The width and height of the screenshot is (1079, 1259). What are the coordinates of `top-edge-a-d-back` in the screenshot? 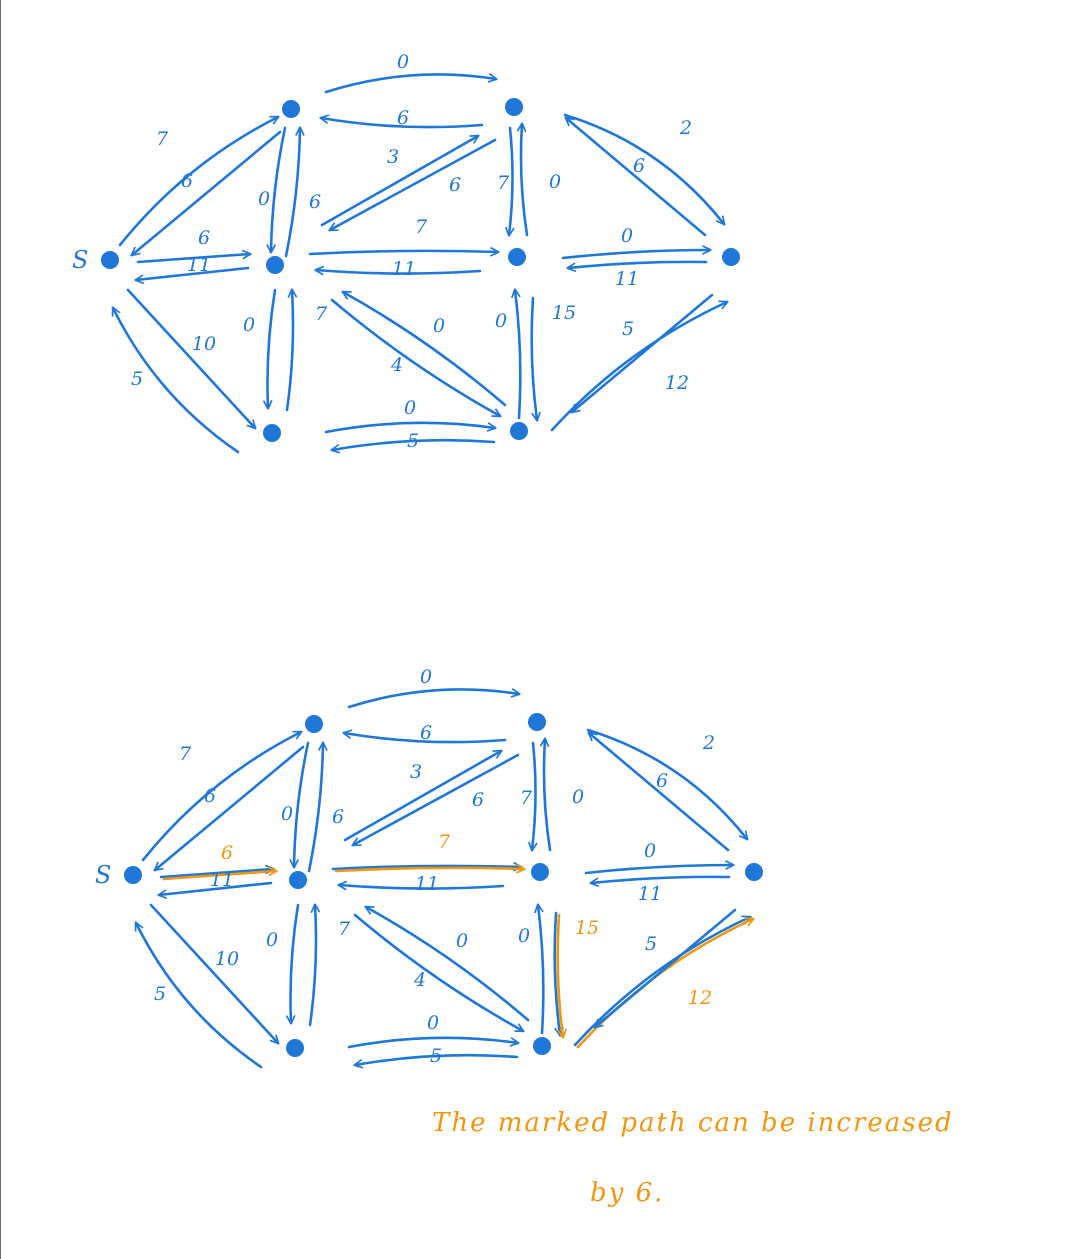 It's located at (402, 123).